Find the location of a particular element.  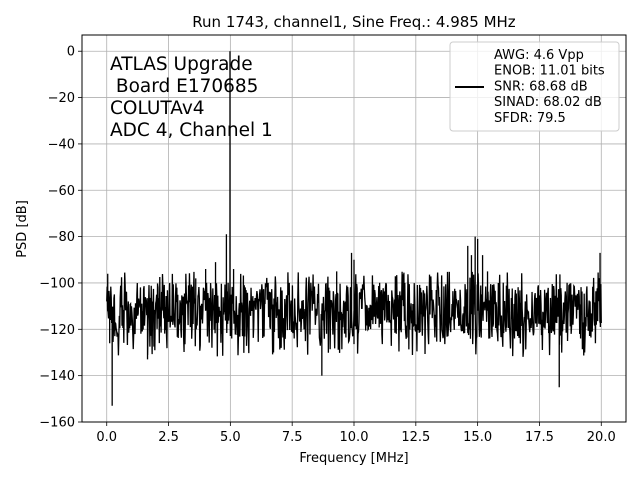

x-axis-ticks: 0.0 2.5 5.0 7.5 10.0 12.5 15.0 17.5 20.0 is located at coordinates (356, 433).